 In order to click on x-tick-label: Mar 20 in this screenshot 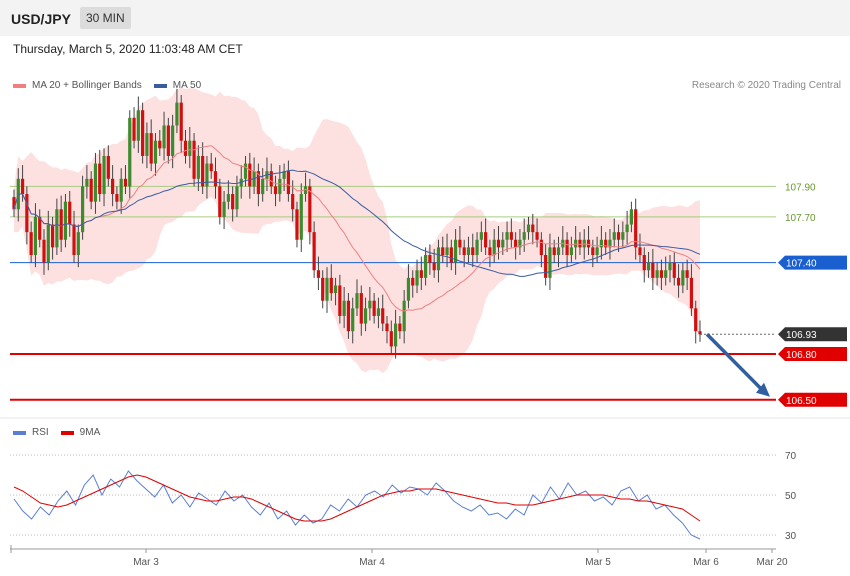, I will do `click(772, 562)`.